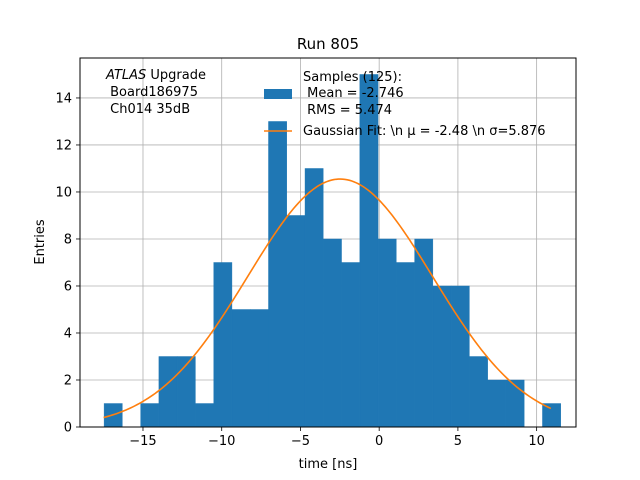  I want to click on annotation-line-1: ATLAS Upgrade, so click(155, 75).